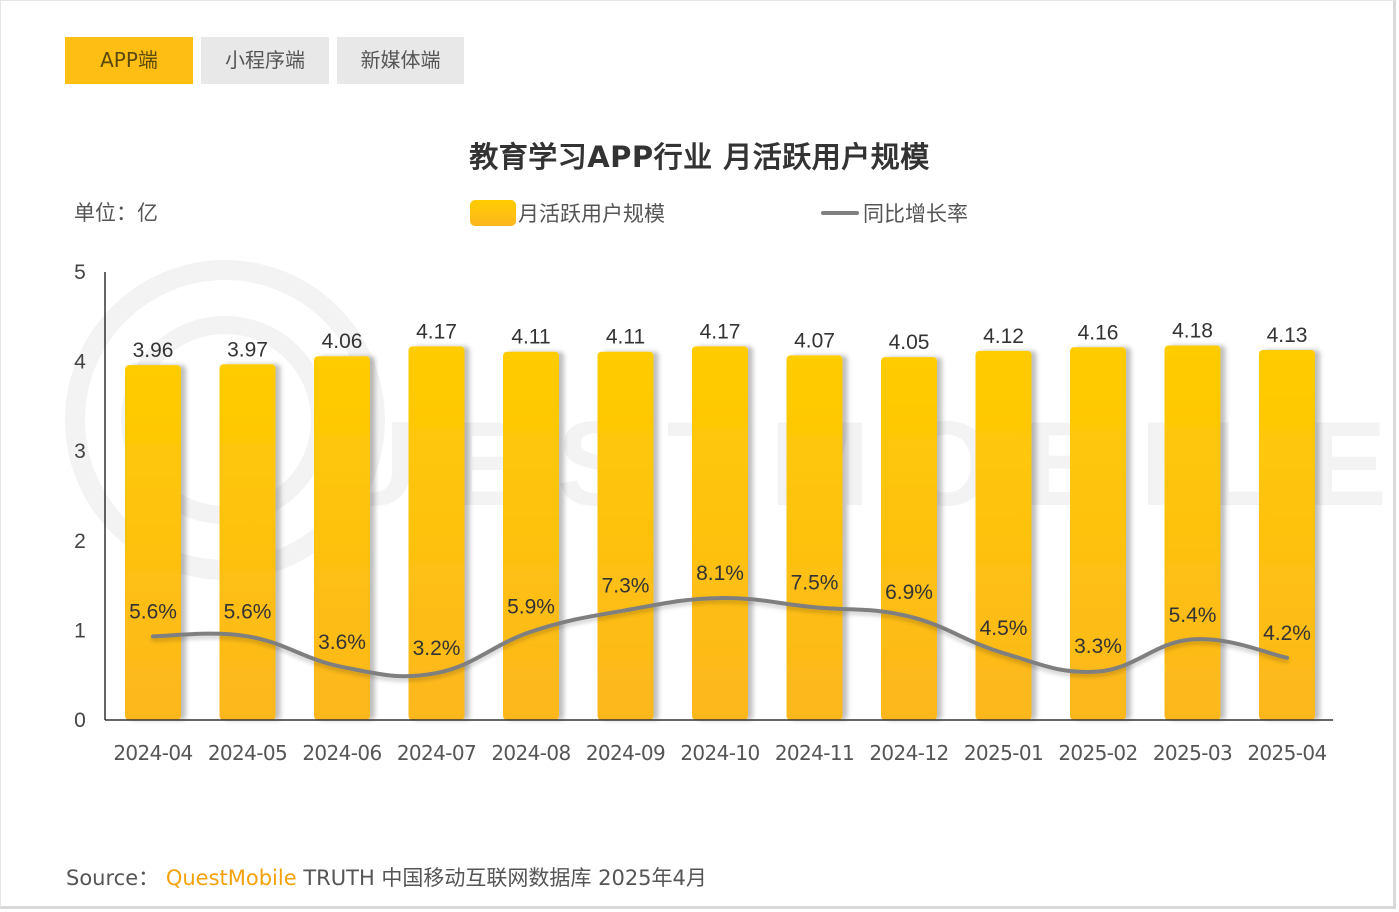 The height and width of the screenshot is (912, 1399). I want to click on tab-bar: APP端 小程序端 新媒体端, so click(264, 60).